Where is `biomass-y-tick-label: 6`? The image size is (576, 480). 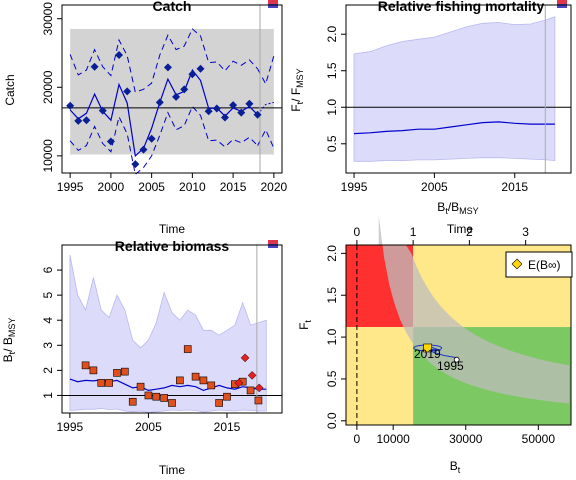 biomass-y-tick-label: 6 is located at coordinates (48, 269).